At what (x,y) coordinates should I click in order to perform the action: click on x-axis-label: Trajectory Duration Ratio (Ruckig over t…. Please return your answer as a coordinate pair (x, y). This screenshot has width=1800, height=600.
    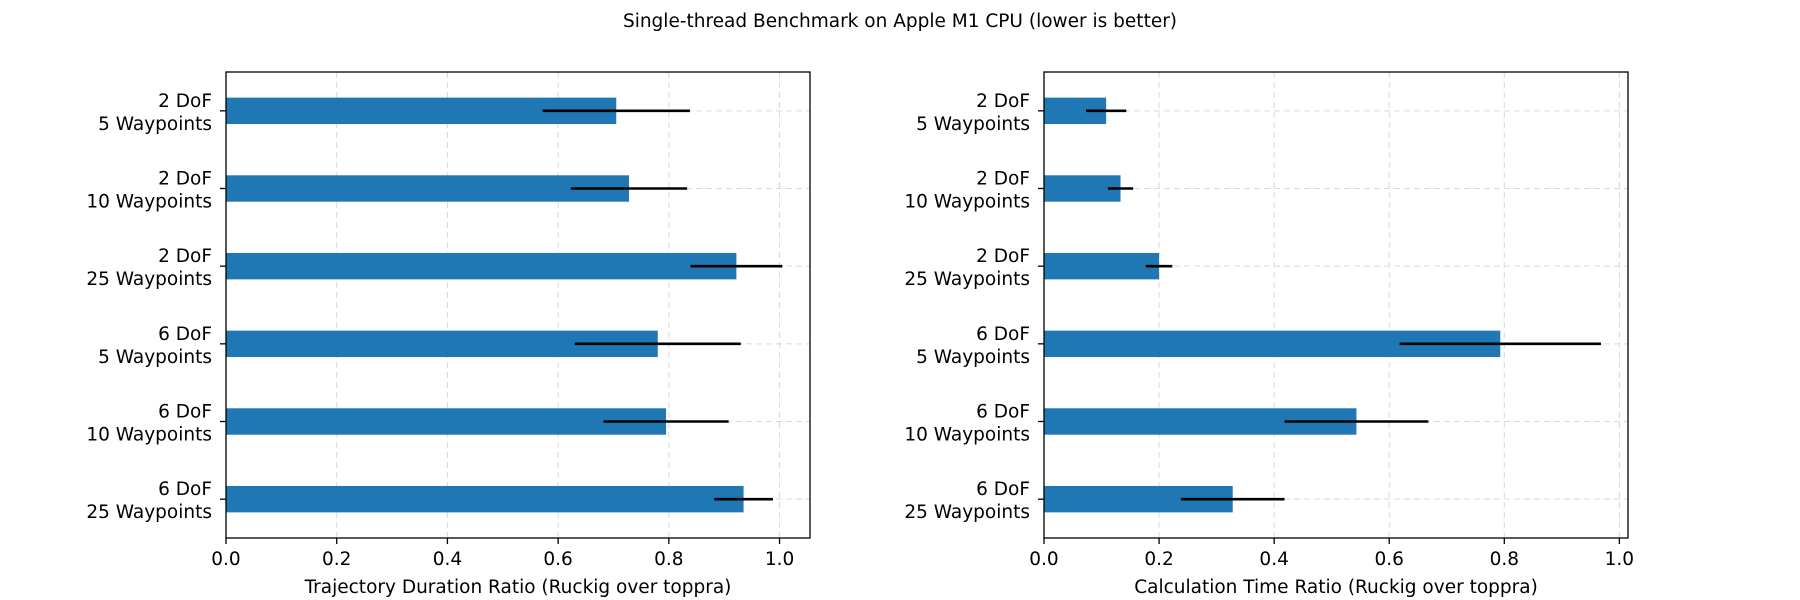
    Looking at the image, I should click on (518, 587).